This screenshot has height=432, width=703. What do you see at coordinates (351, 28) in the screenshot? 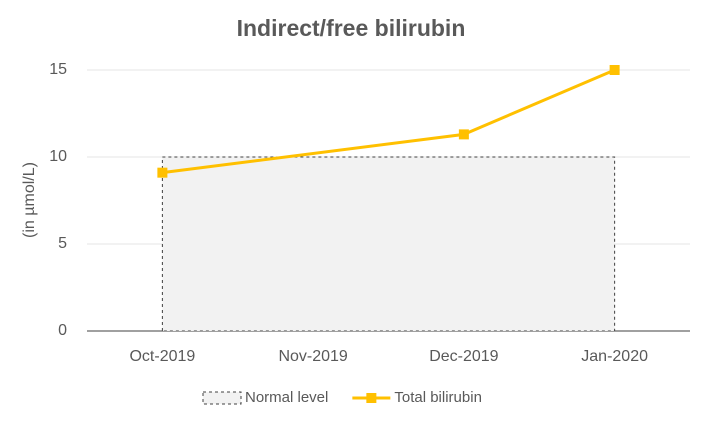
I see `chart-title: Indirect/free bilirubin` at bounding box center [351, 28].